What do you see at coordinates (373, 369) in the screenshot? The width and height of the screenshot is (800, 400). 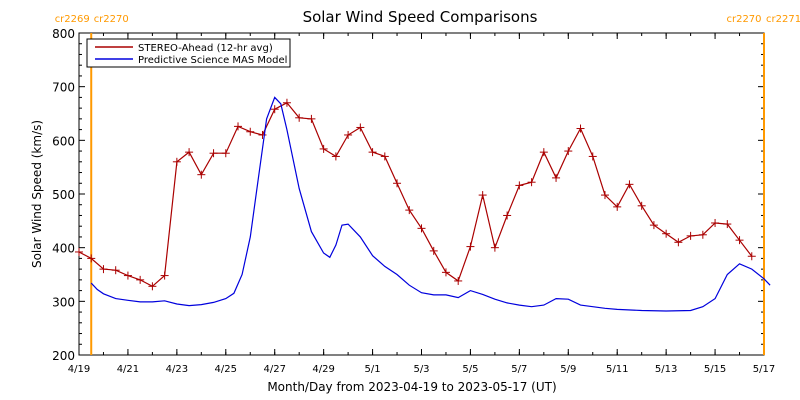 I see `x-tick-label: 5/1` at bounding box center [373, 369].